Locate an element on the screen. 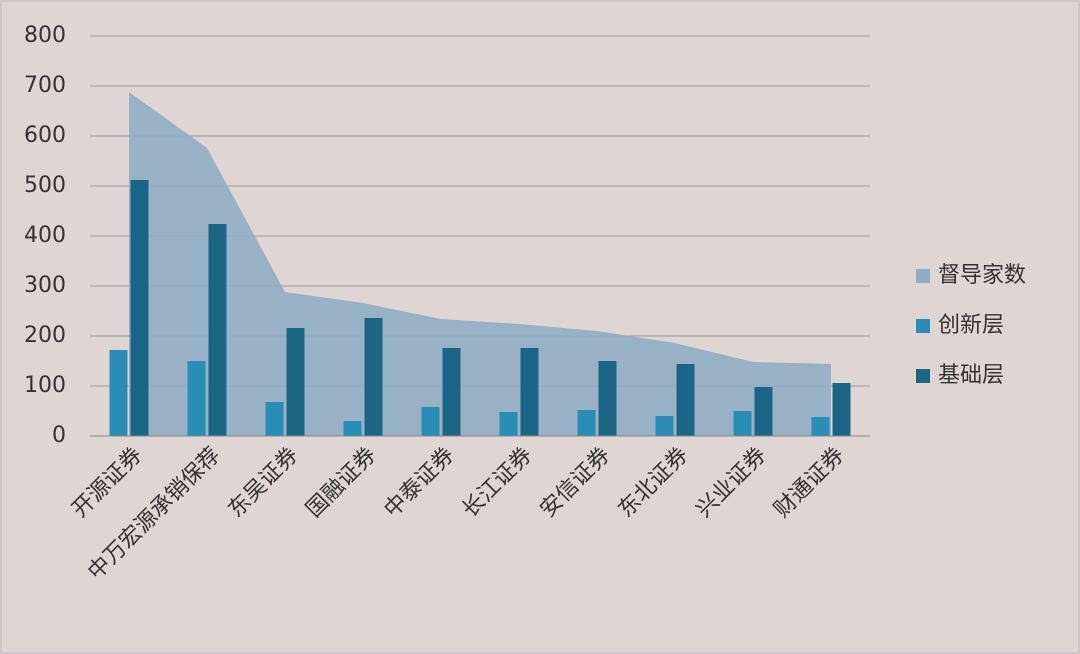 This screenshot has width=1080, height=654. legend-label: 创新层 is located at coordinates (971, 325).